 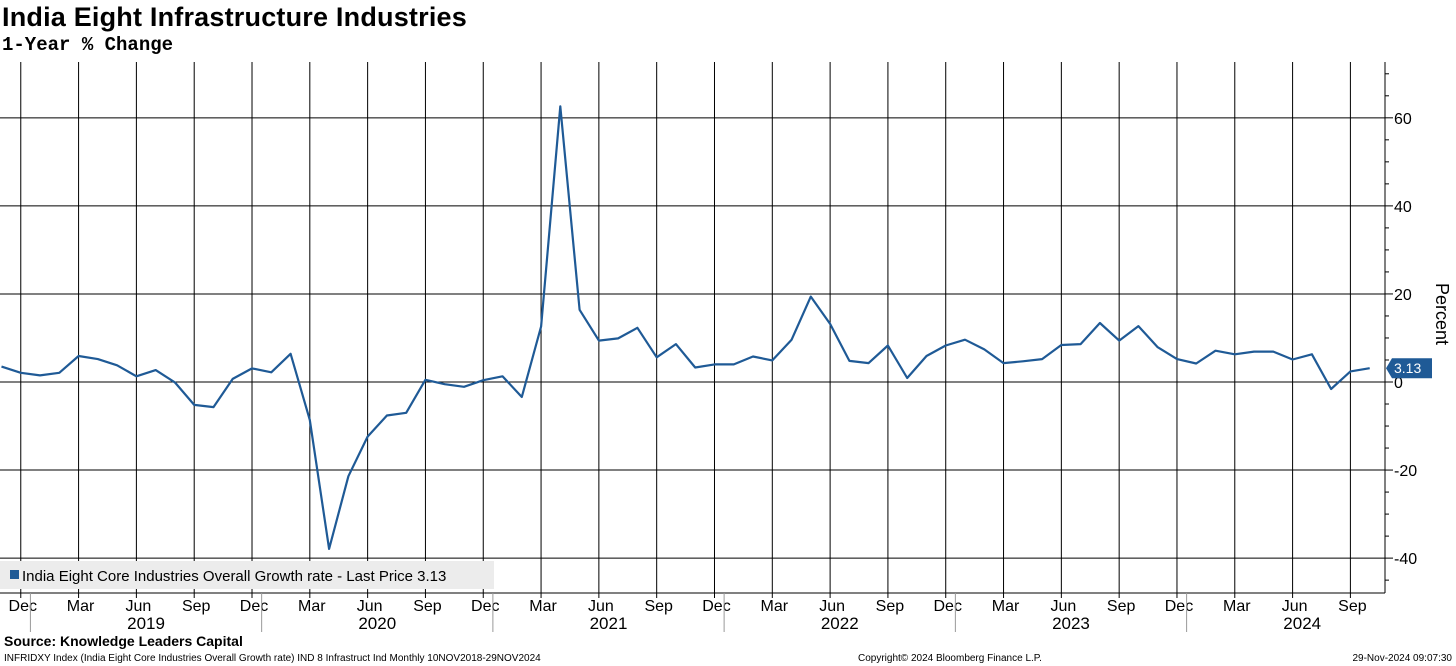 I want to click on x-year-label: 2020, so click(x=377, y=623).